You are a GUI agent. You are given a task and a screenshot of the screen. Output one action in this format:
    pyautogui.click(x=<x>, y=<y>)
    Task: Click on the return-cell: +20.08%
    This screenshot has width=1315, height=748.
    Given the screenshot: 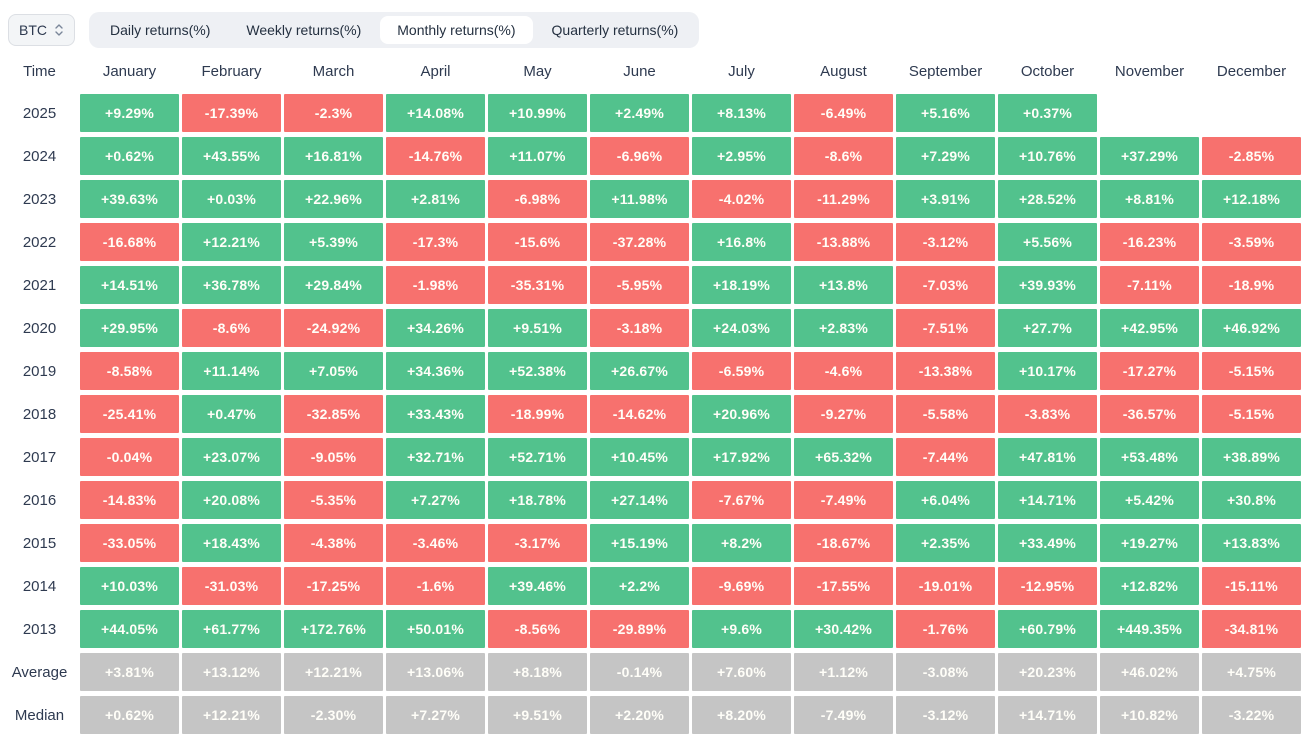 What is the action you would take?
    pyautogui.click(x=231, y=500)
    